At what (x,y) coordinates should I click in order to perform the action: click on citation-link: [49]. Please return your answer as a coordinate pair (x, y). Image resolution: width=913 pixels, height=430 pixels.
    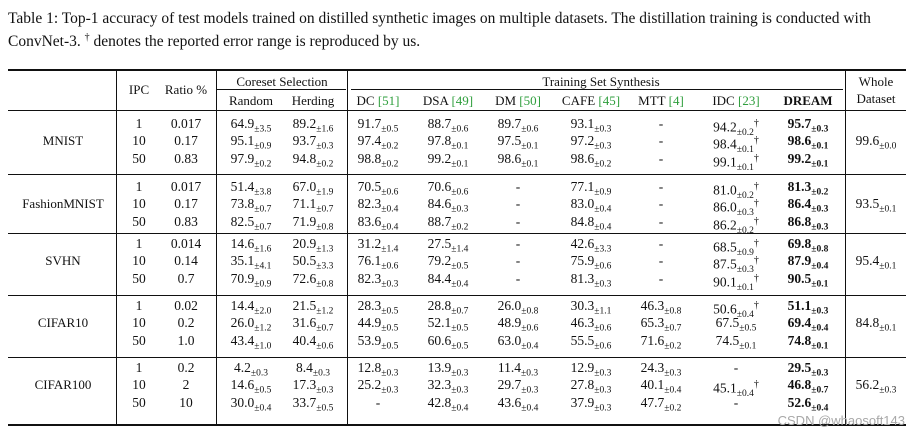
    Looking at the image, I should click on (461, 100).